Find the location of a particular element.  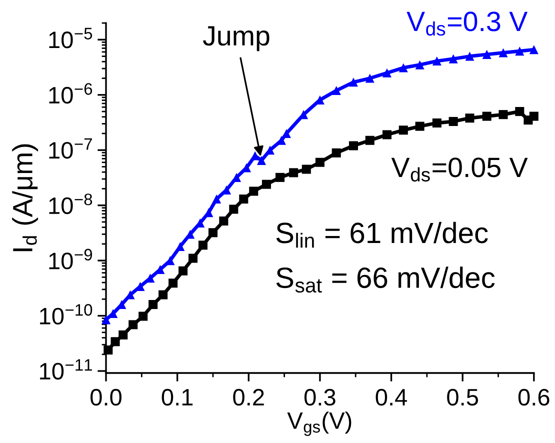

annotation: Jump is located at coordinates (236, 39).